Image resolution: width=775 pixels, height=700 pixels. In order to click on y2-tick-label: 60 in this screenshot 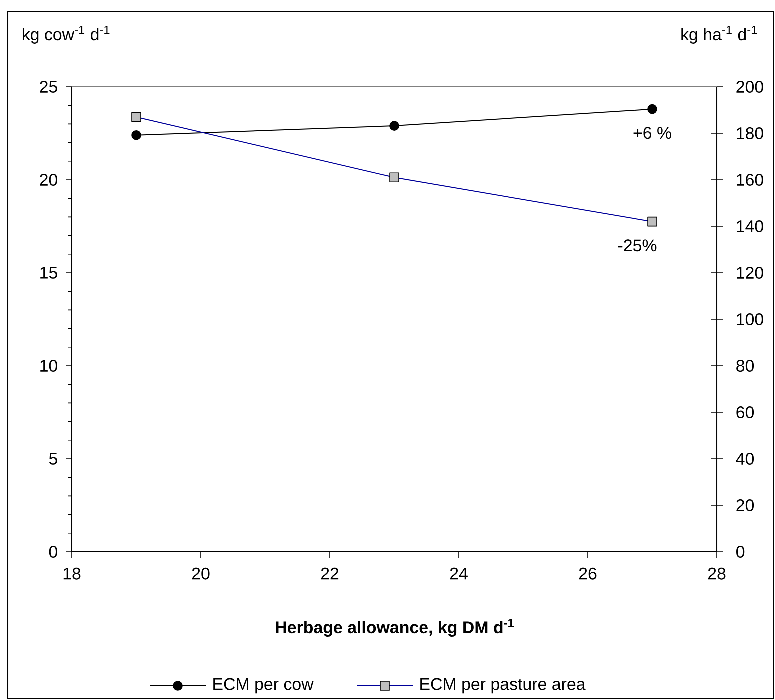, I will do `click(745, 412)`.